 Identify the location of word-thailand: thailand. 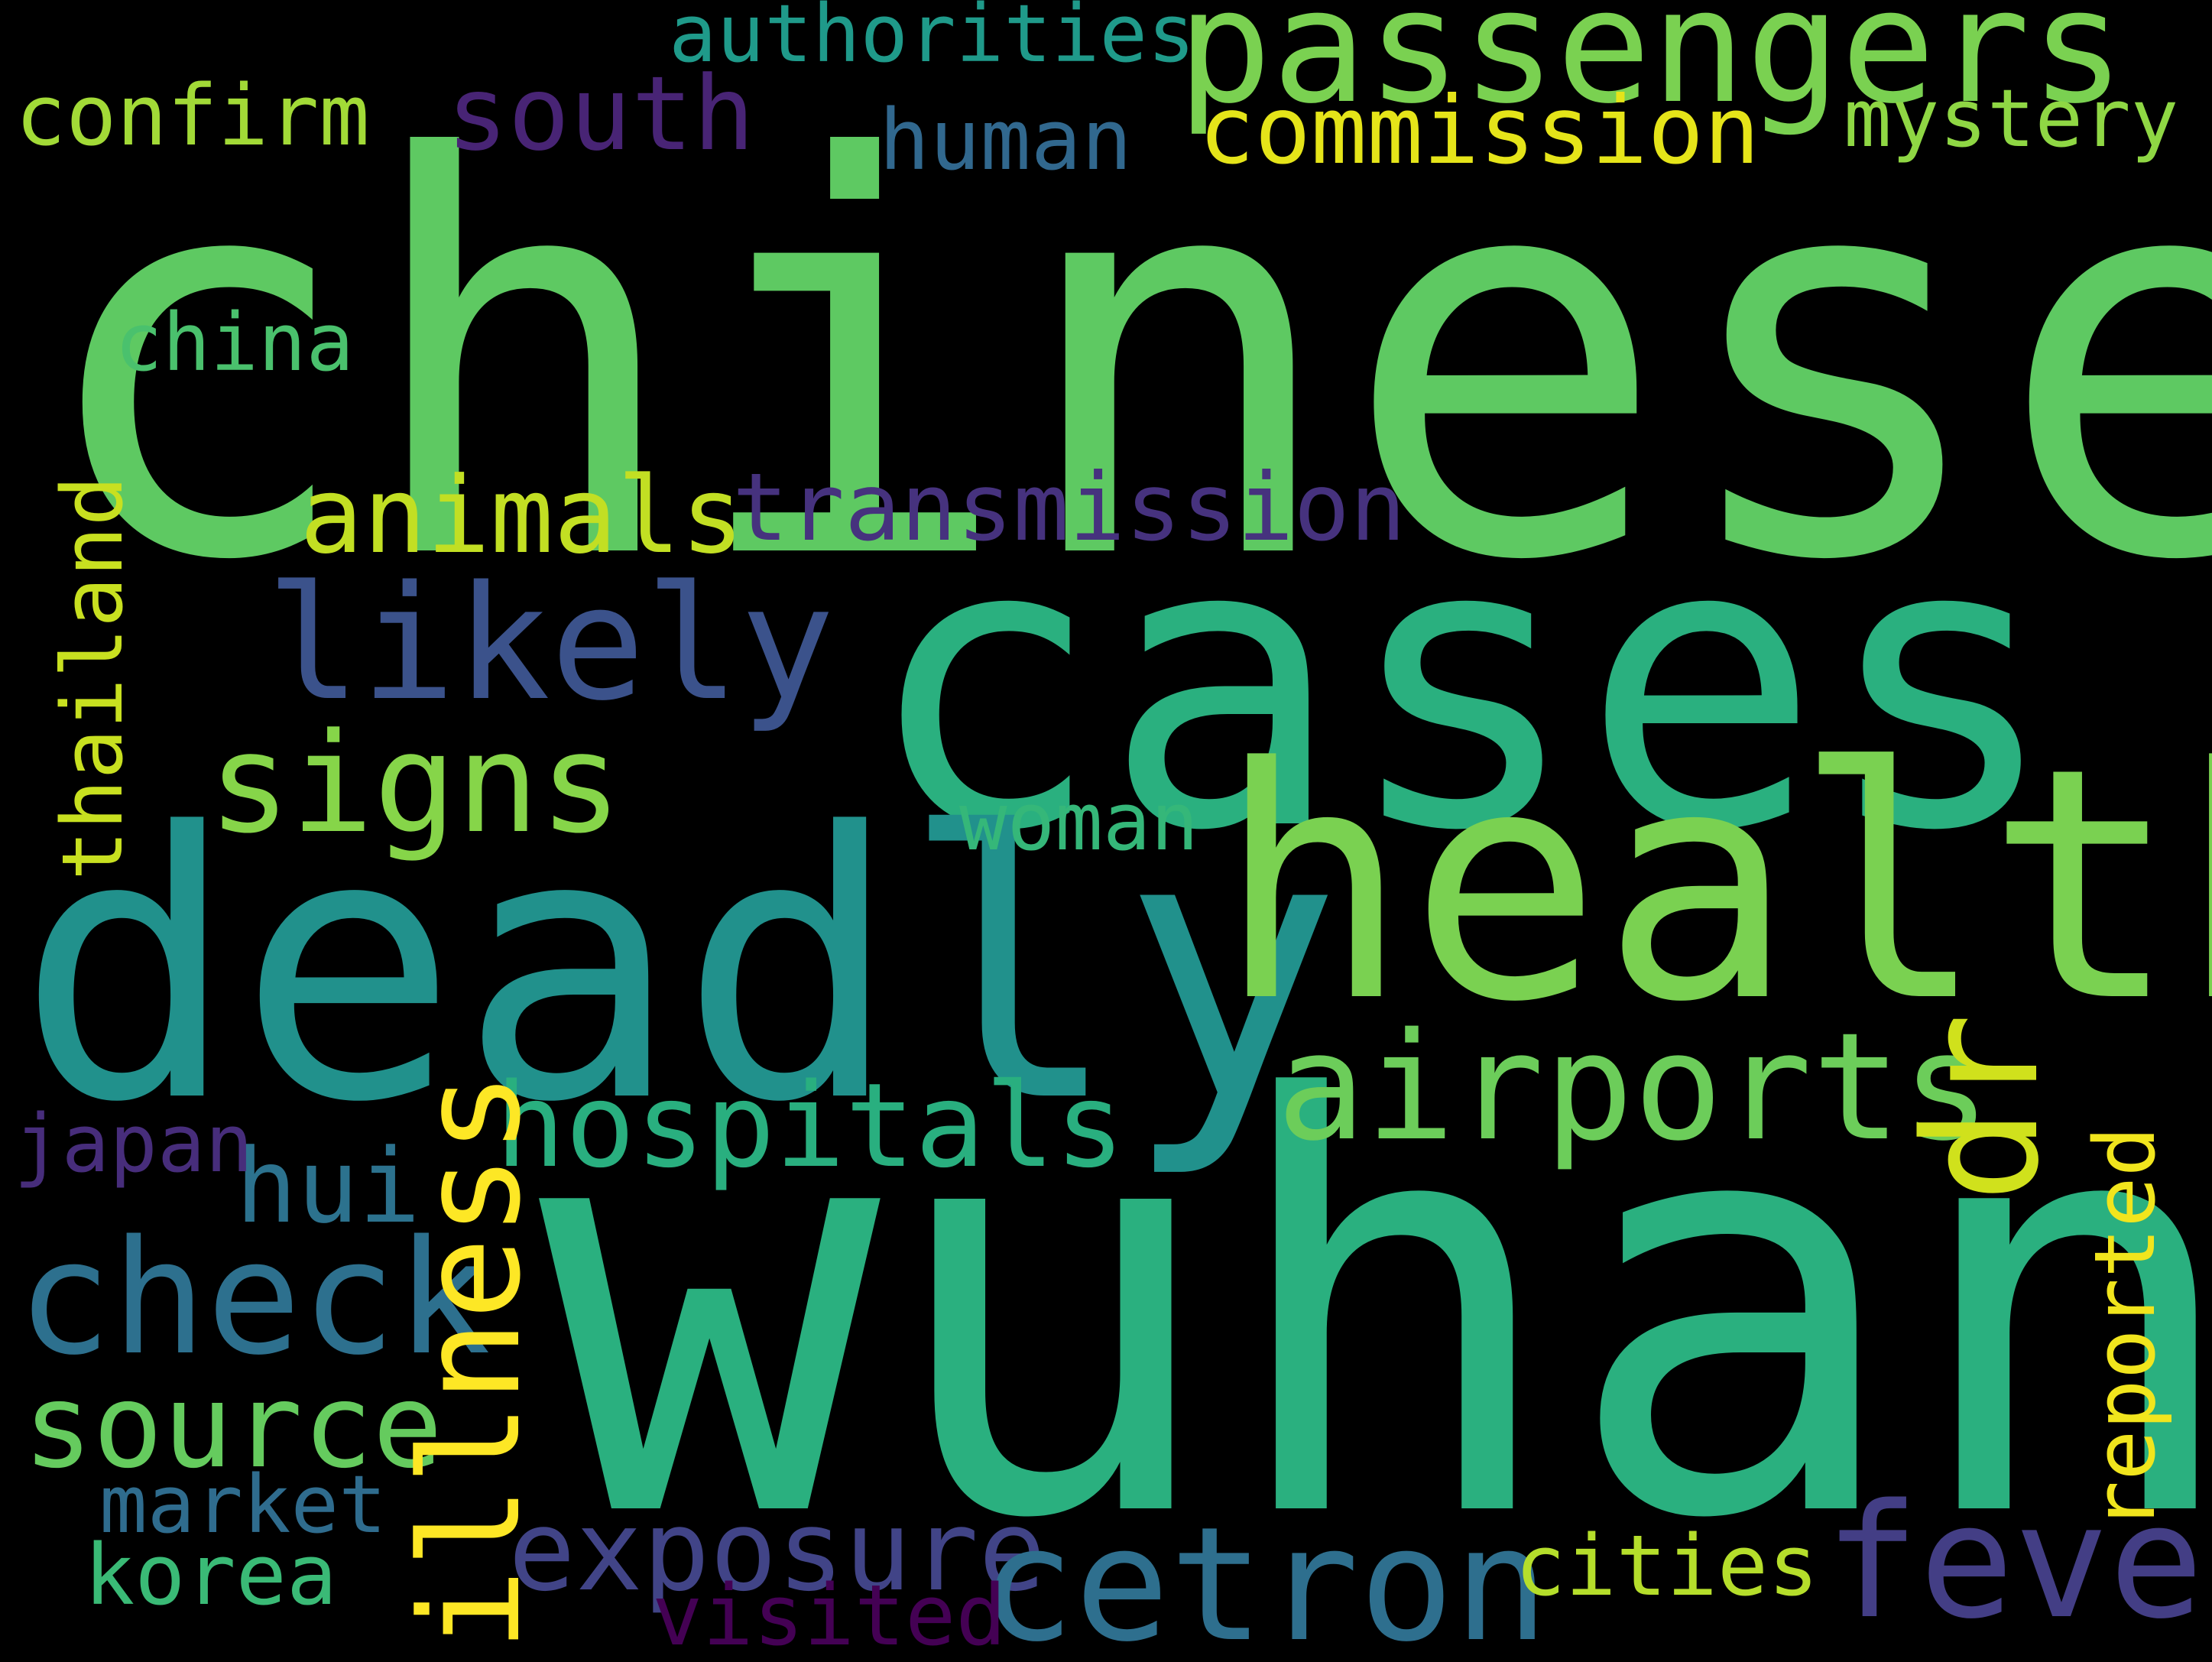
(92, 678).